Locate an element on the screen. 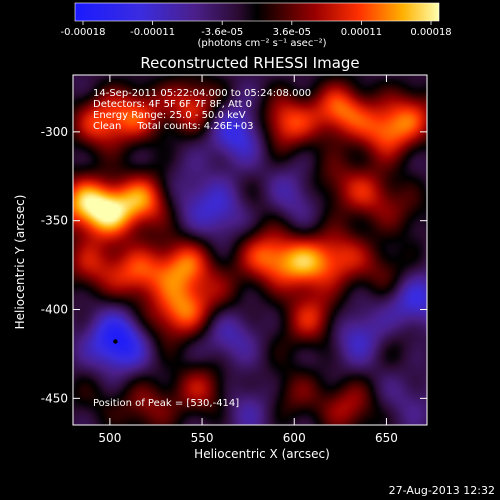 This screenshot has width=500, height=500. annotation-detectors: Detectors: 4F 5F 6F 7F 8F, Att 0 is located at coordinates (172, 104).